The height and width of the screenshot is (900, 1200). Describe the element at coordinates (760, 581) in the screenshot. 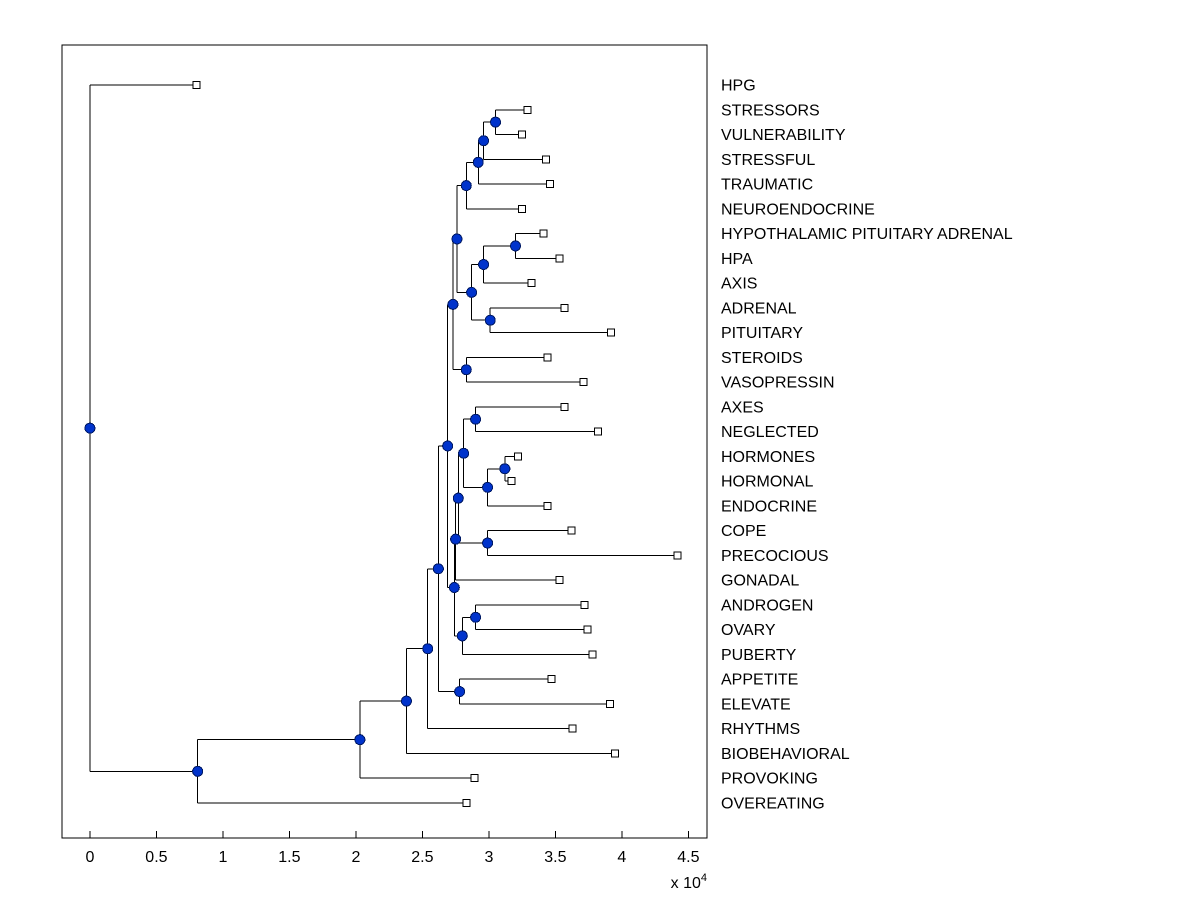

I see `leaf-label: GONADAL` at that location.